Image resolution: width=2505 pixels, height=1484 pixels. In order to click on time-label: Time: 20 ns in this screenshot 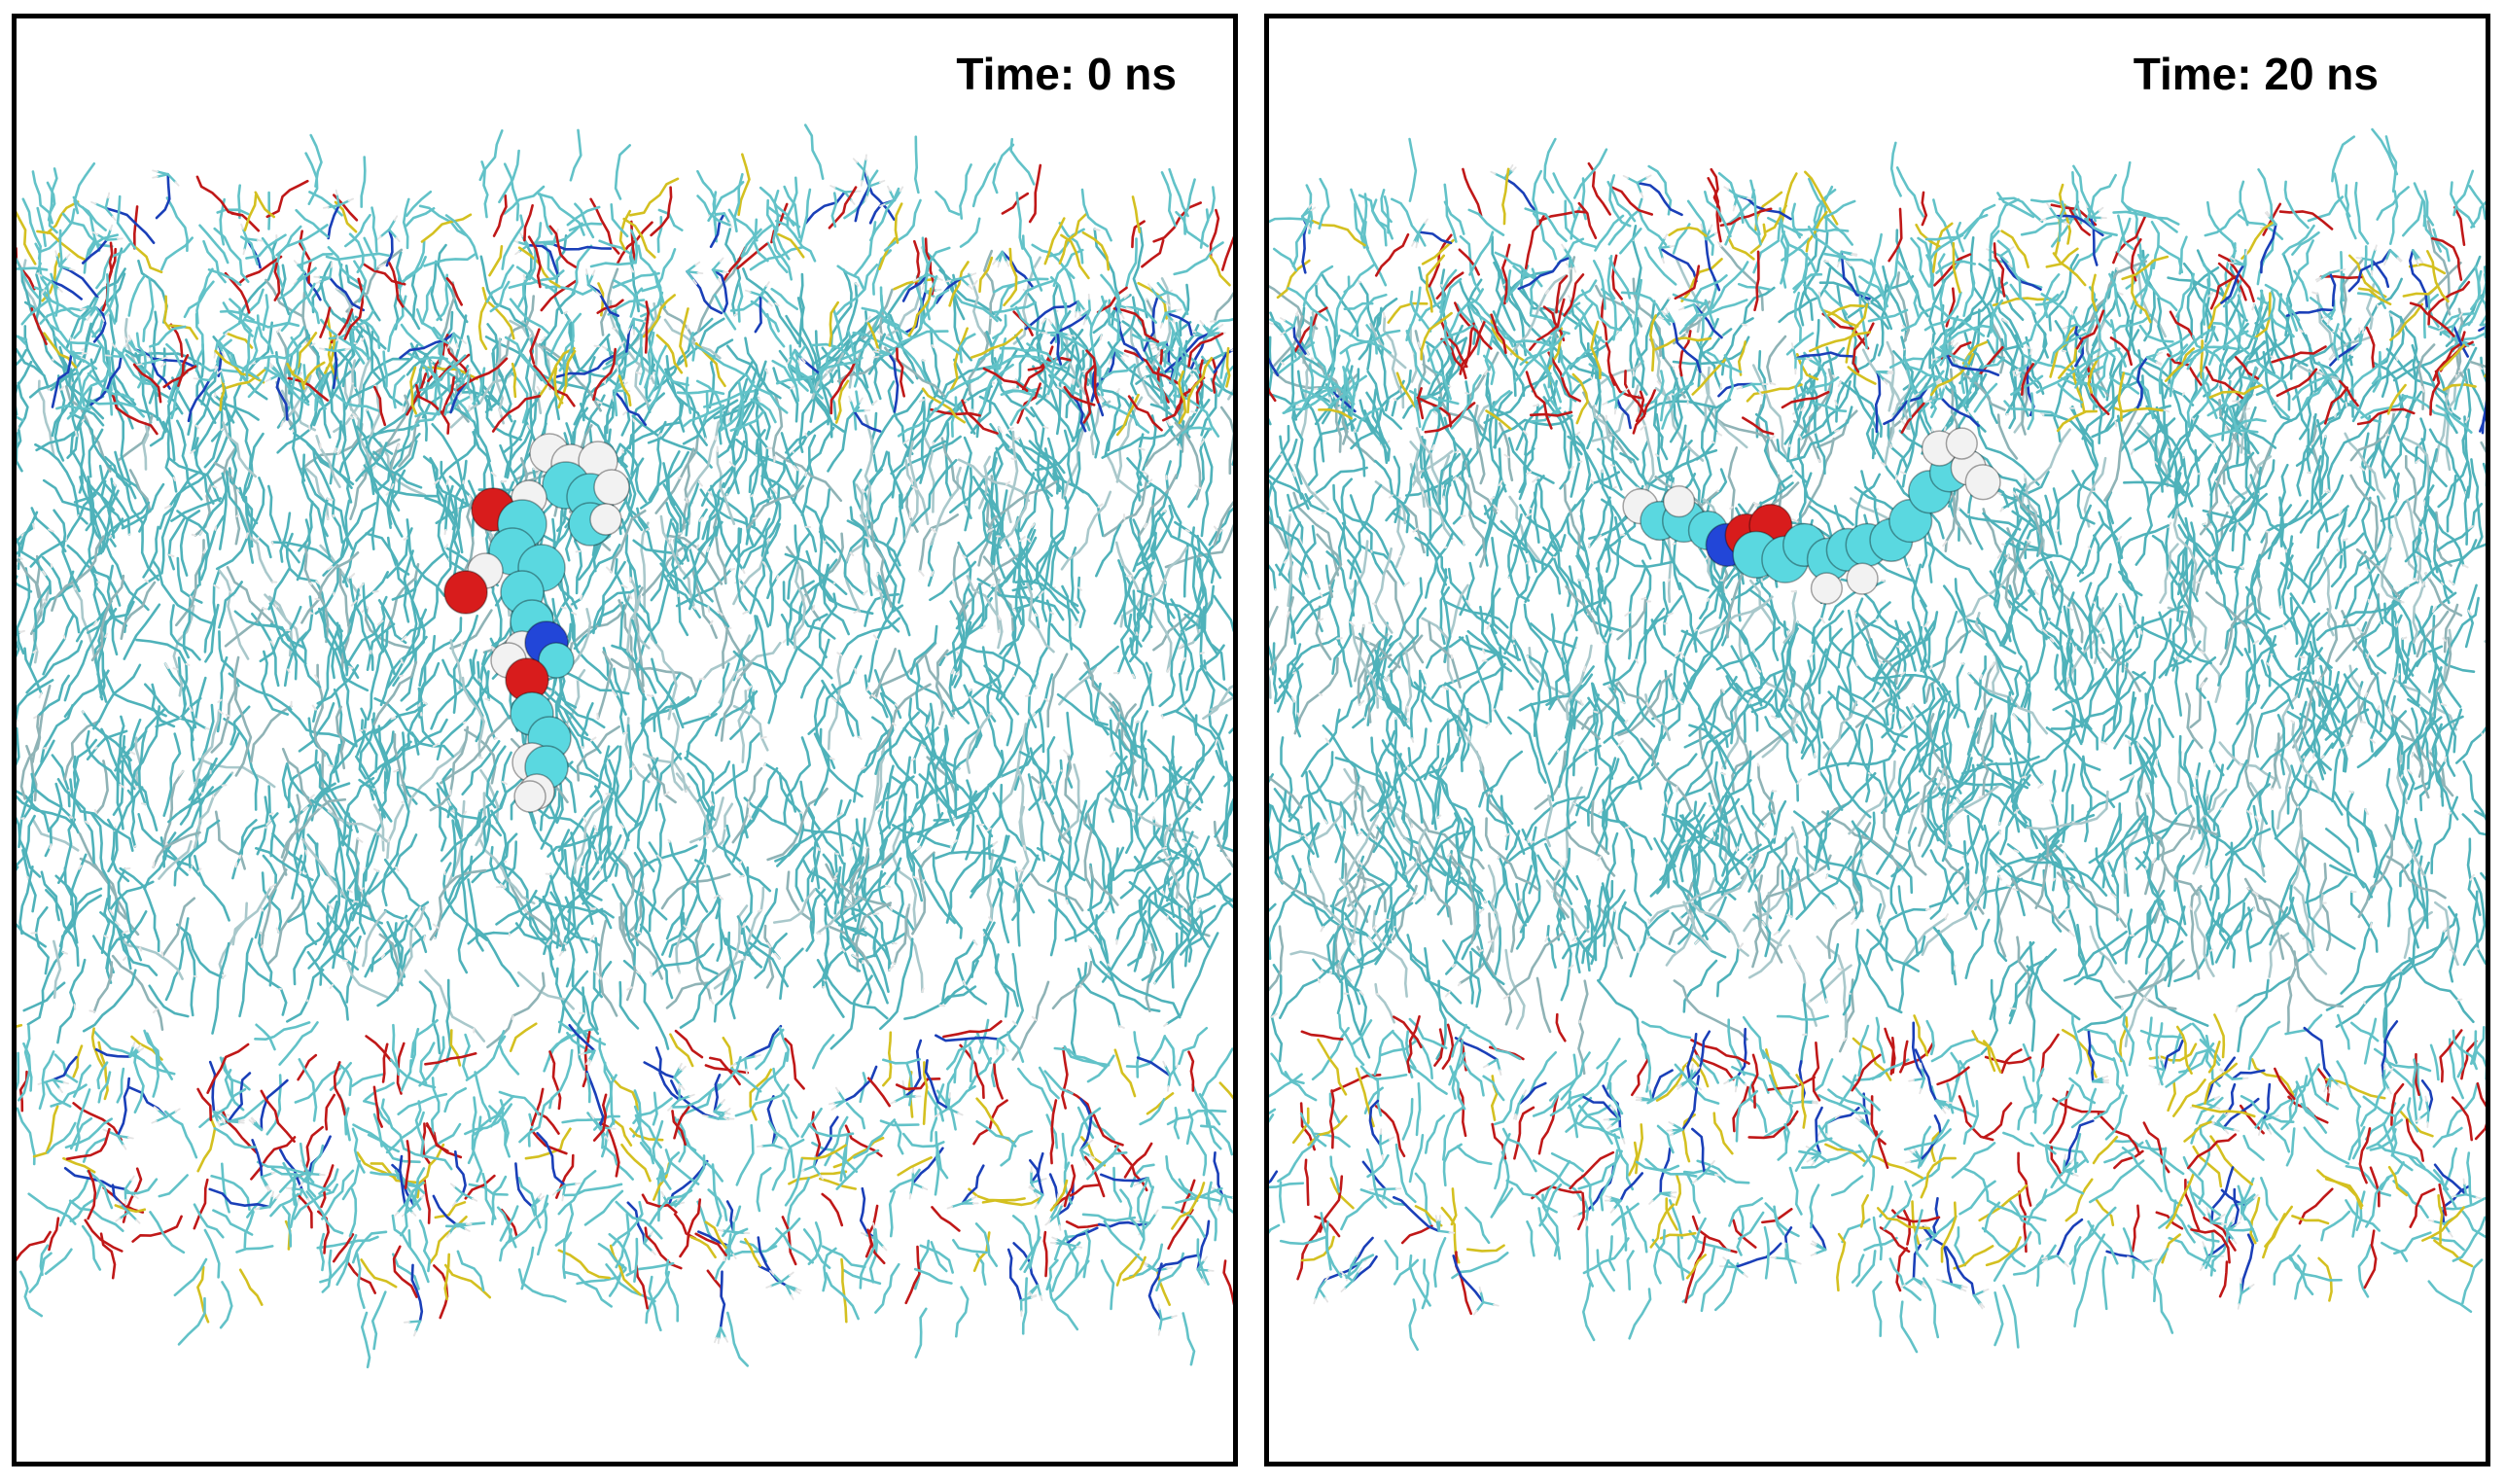, I will do `click(2256, 74)`.